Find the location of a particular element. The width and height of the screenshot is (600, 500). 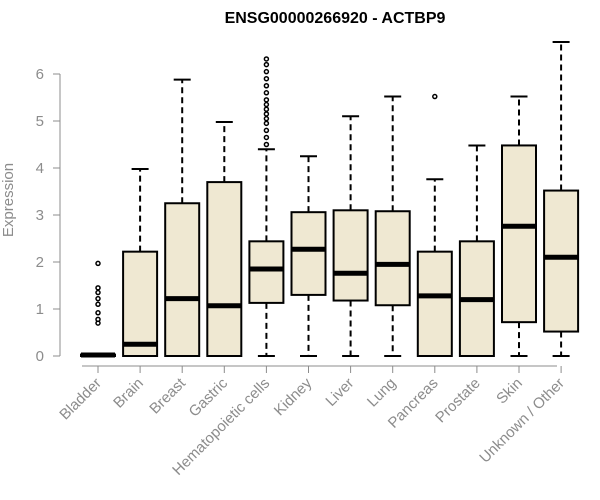

y-tick-label: 6 is located at coordinates (40, 74).